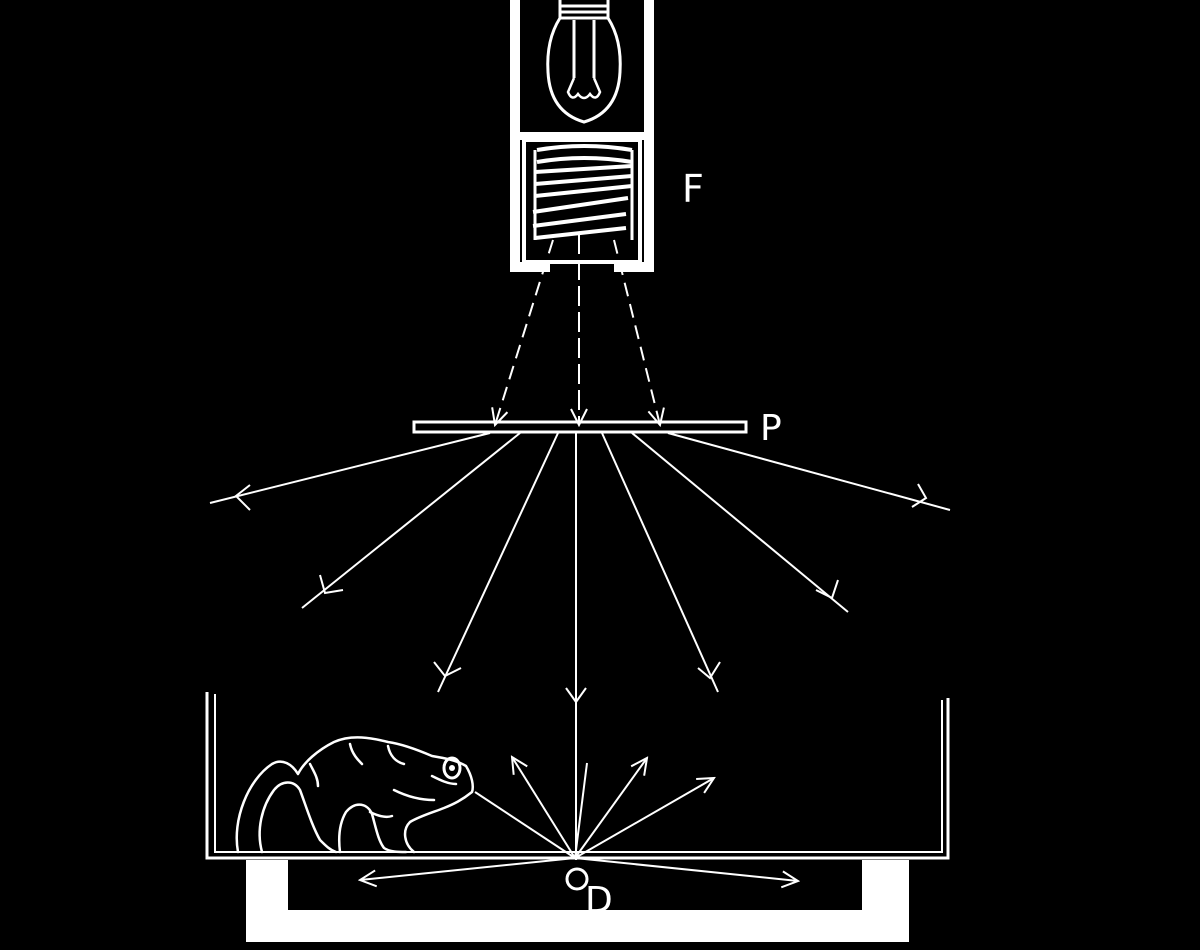 This screenshot has width=1200, height=950. What do you see at coordinates (577, 879) in the screenshot?
I see `detector` at bounding box center [577, 879].